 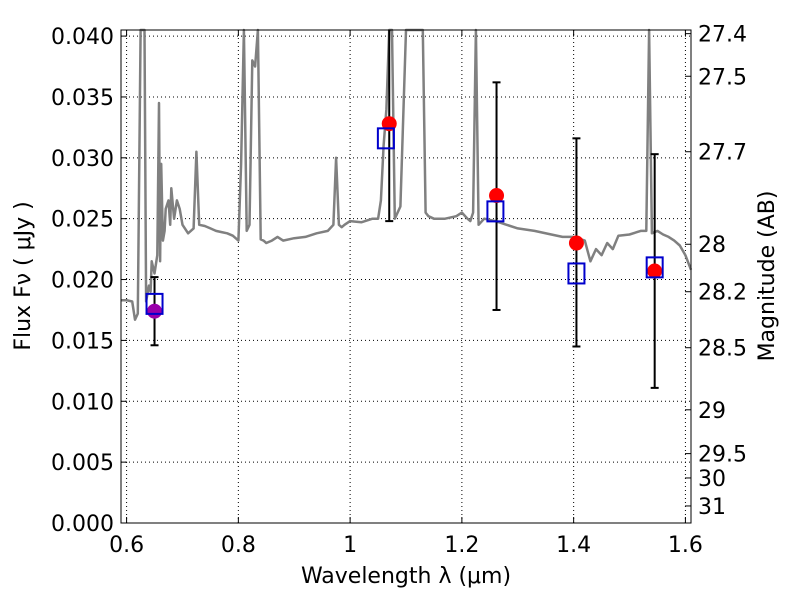 I want to click on right-axis-title: Magnitude (AB), so click(x=767, y=276).